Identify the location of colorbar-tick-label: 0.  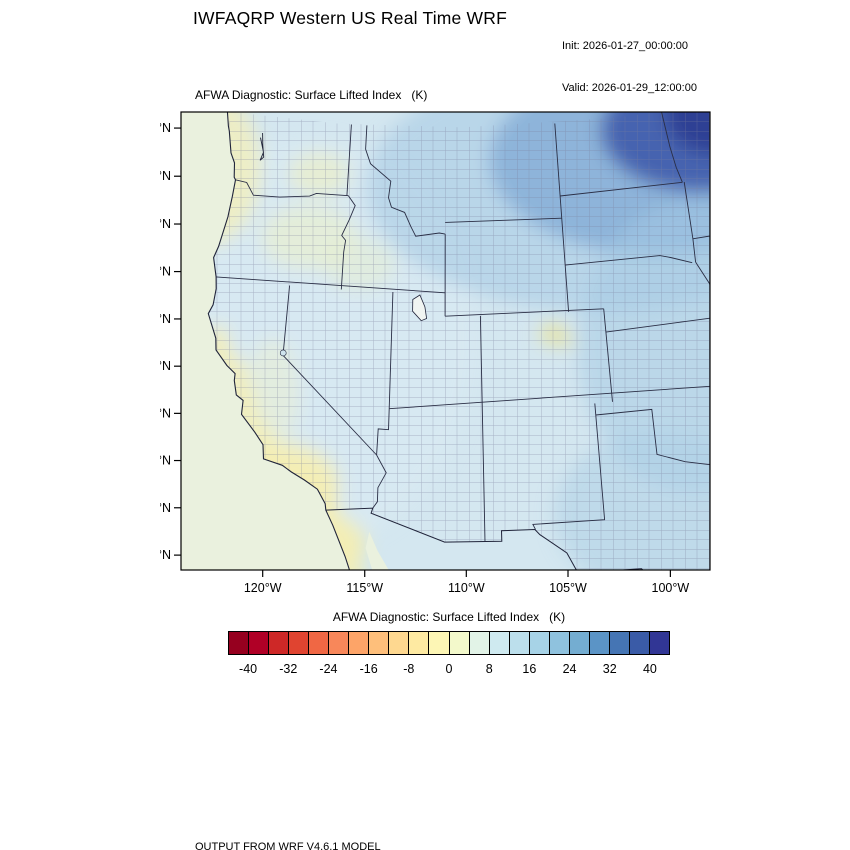
(449, 669).